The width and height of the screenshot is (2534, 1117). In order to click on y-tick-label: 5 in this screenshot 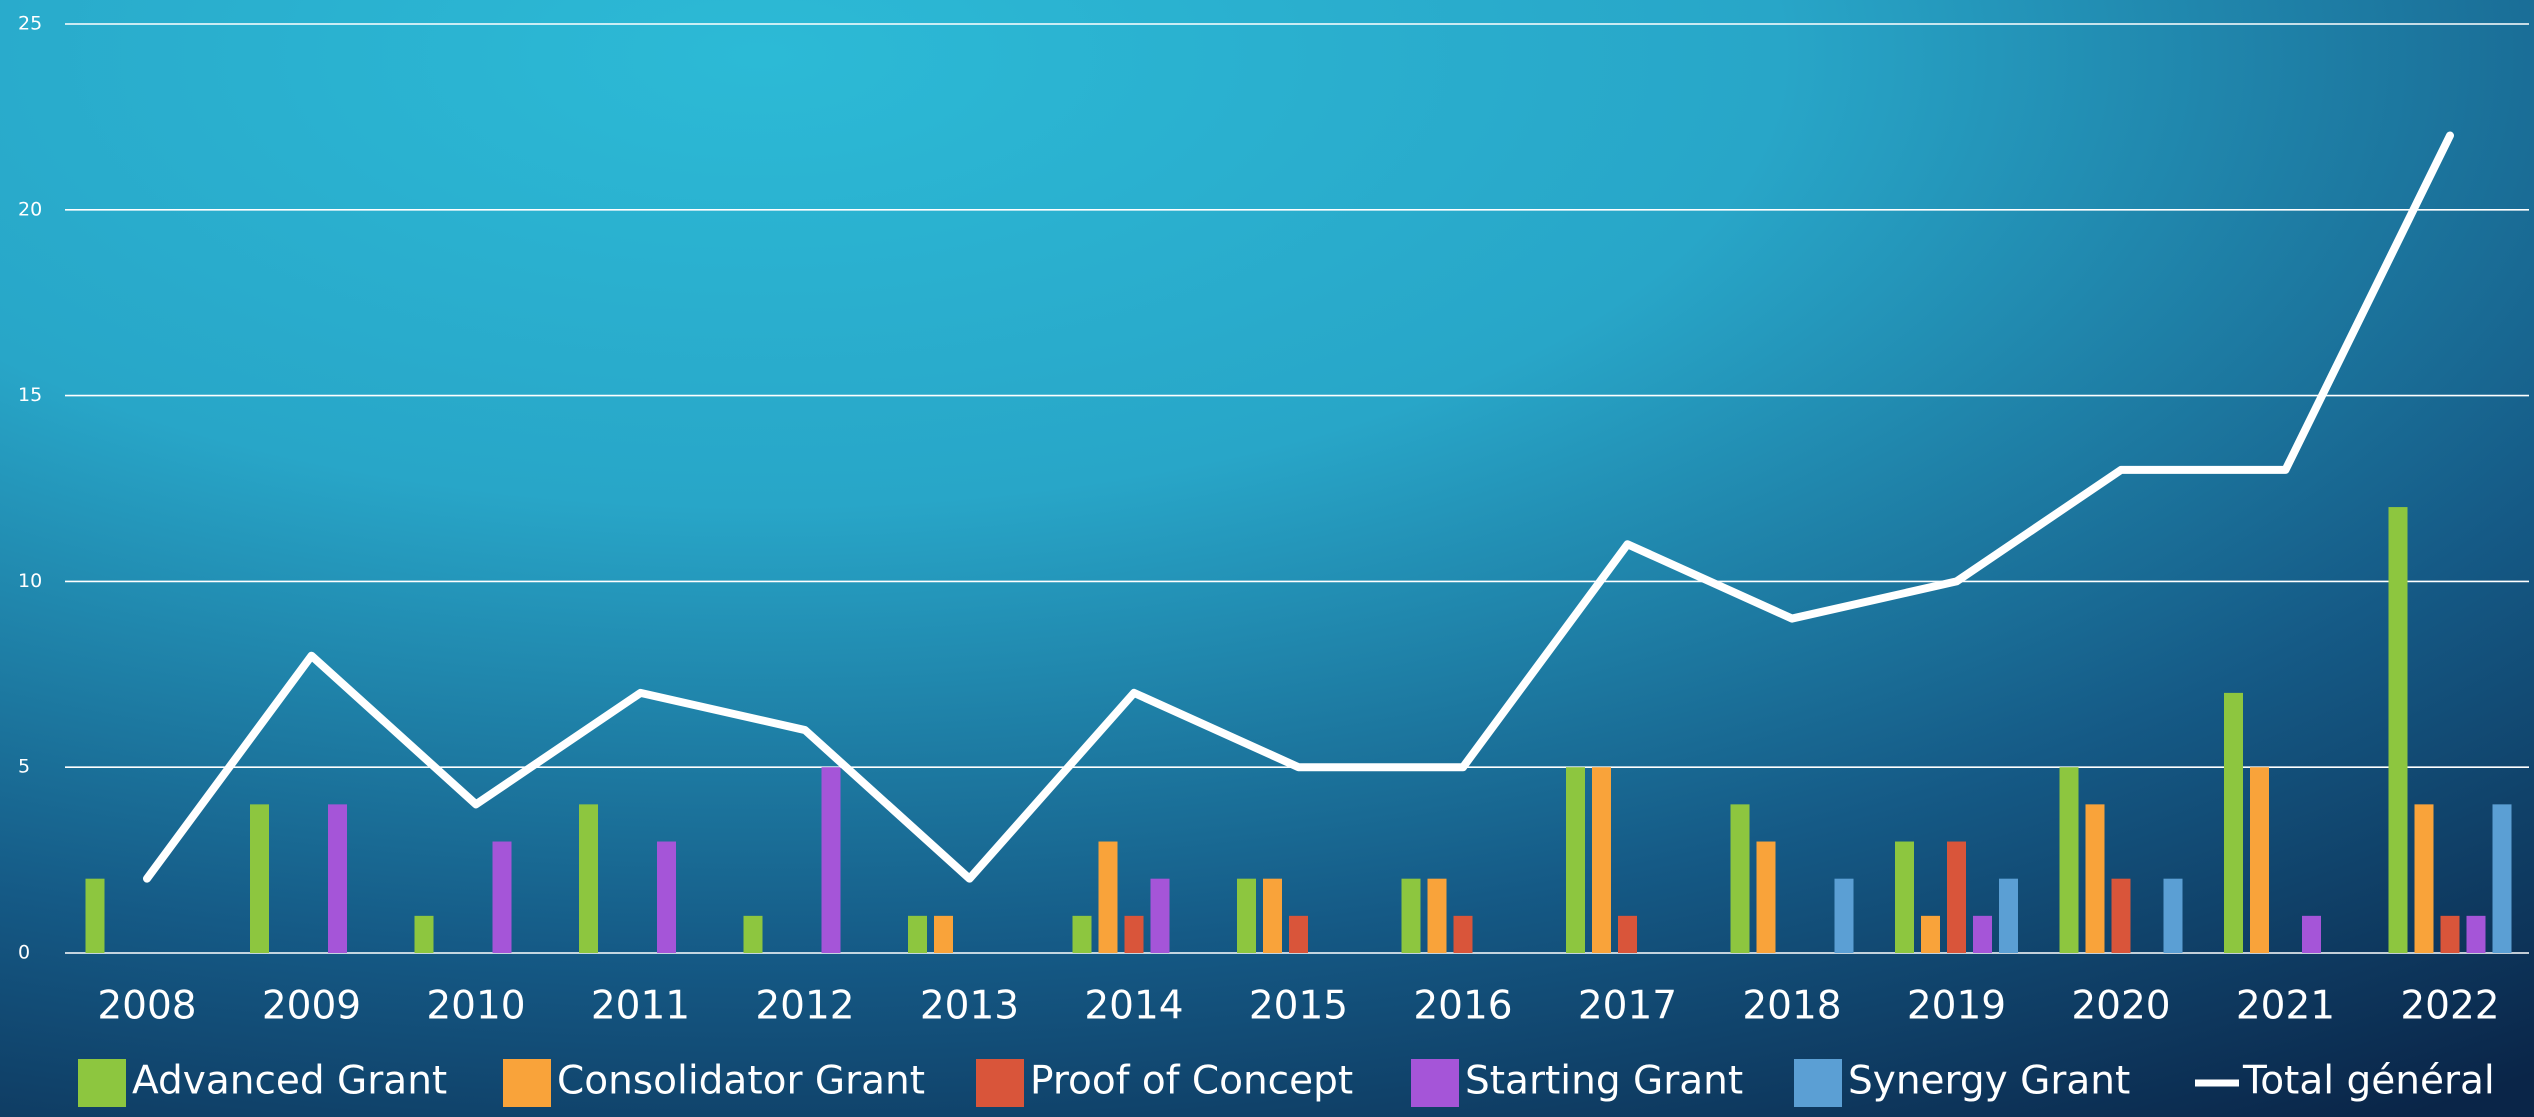, I will do `click(24, 767)`.